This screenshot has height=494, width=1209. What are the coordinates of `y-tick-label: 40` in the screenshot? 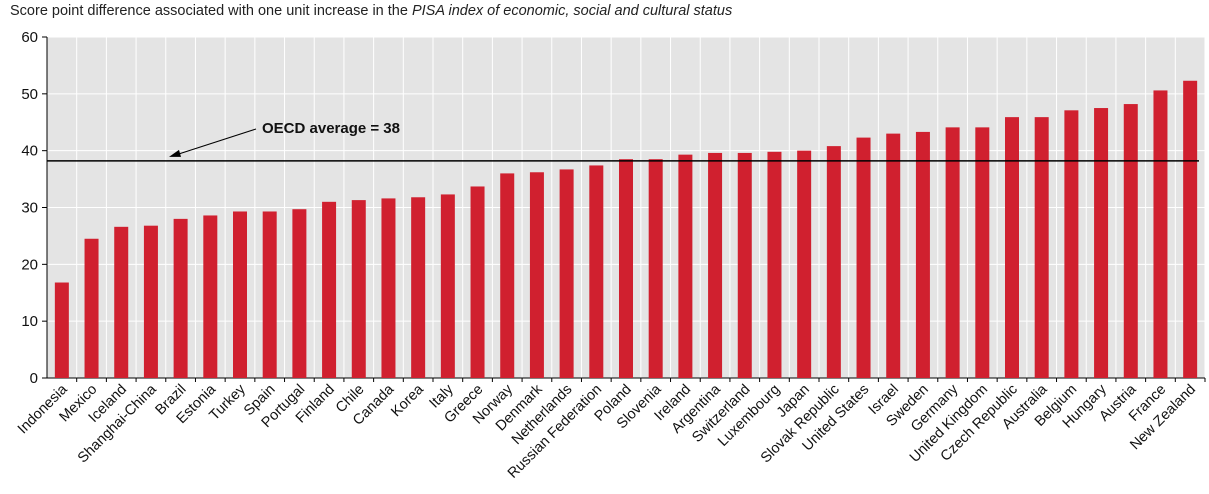 It's located at (29, 151).